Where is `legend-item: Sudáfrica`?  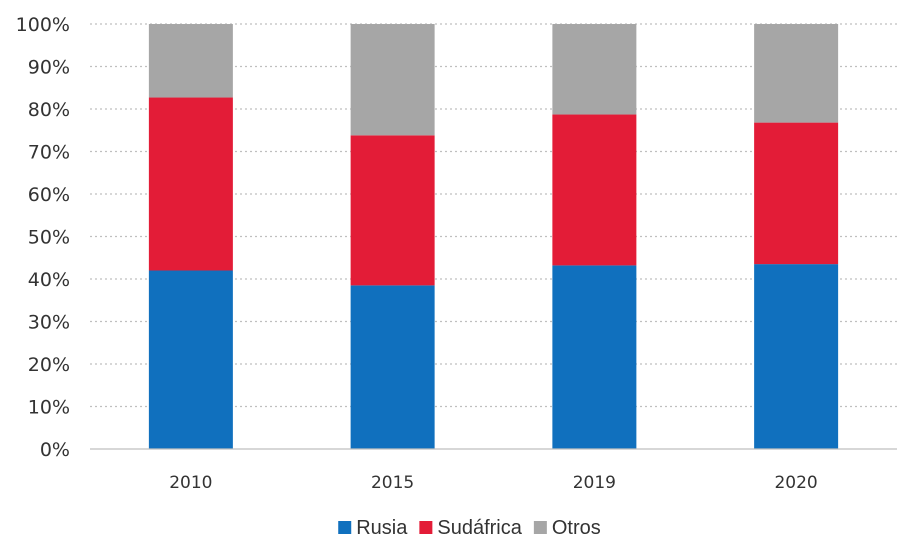
legend-item: Sudáfrica is located at coordinates (471, 528).